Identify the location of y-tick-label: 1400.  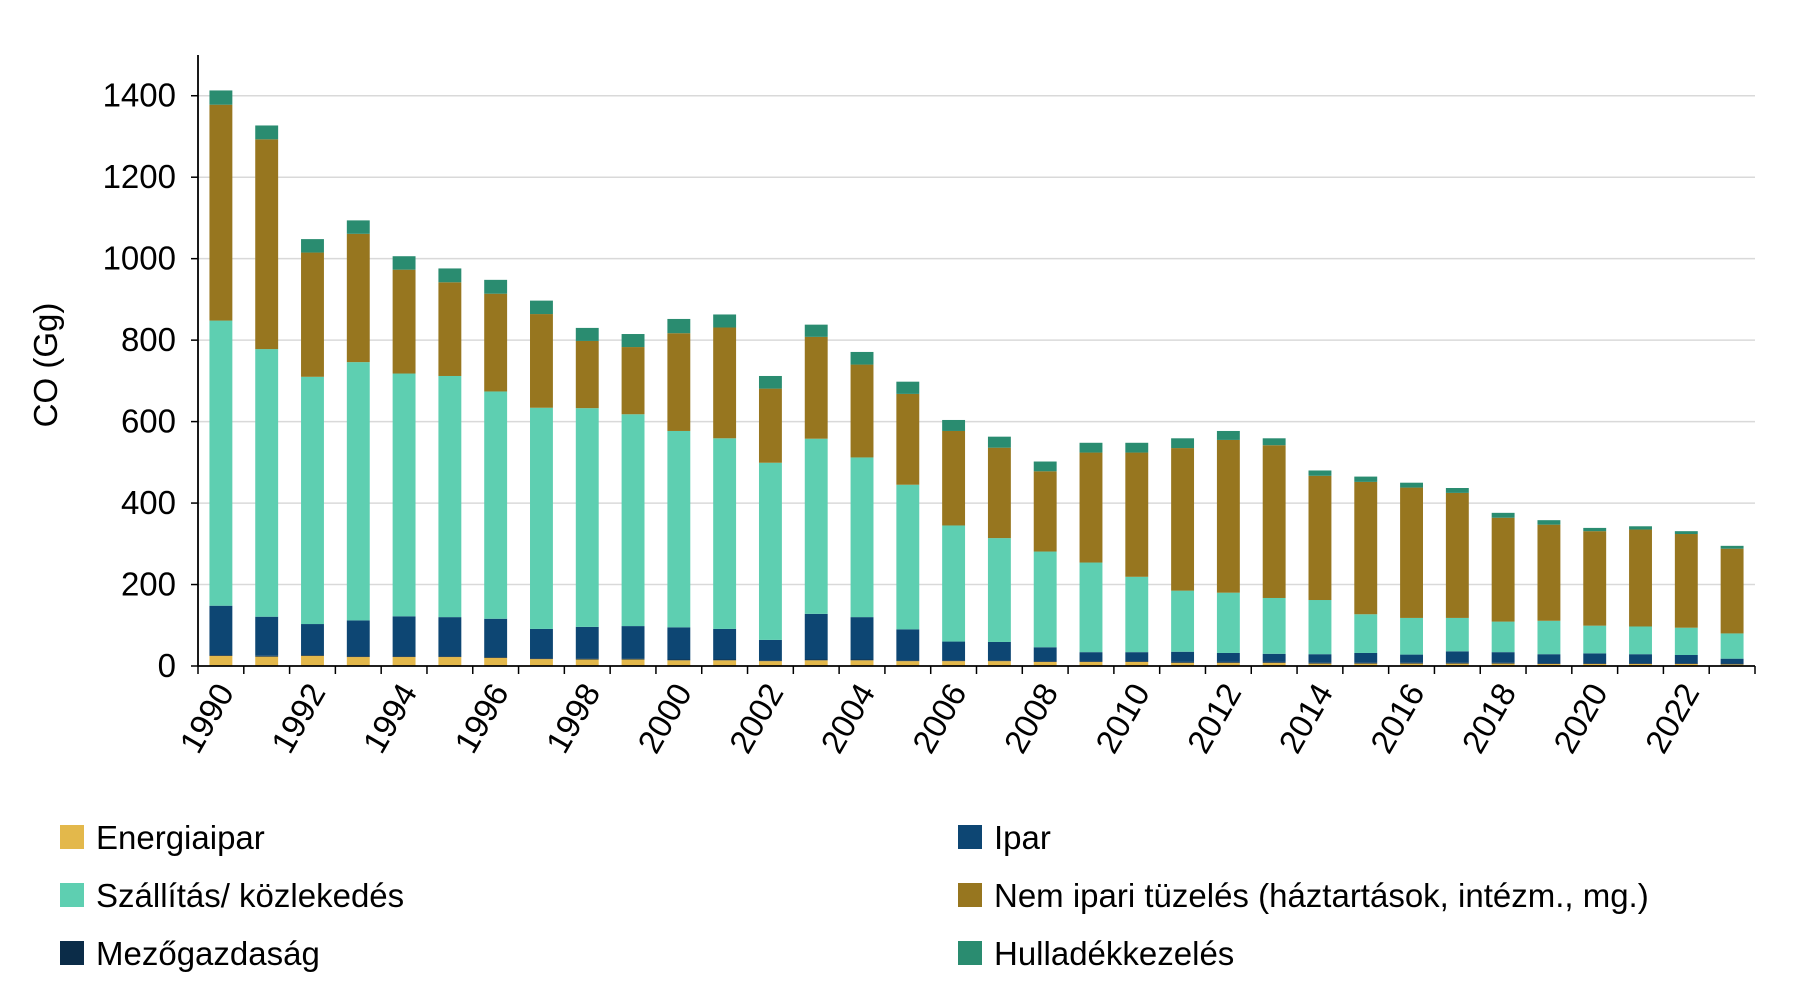
(139, 95).